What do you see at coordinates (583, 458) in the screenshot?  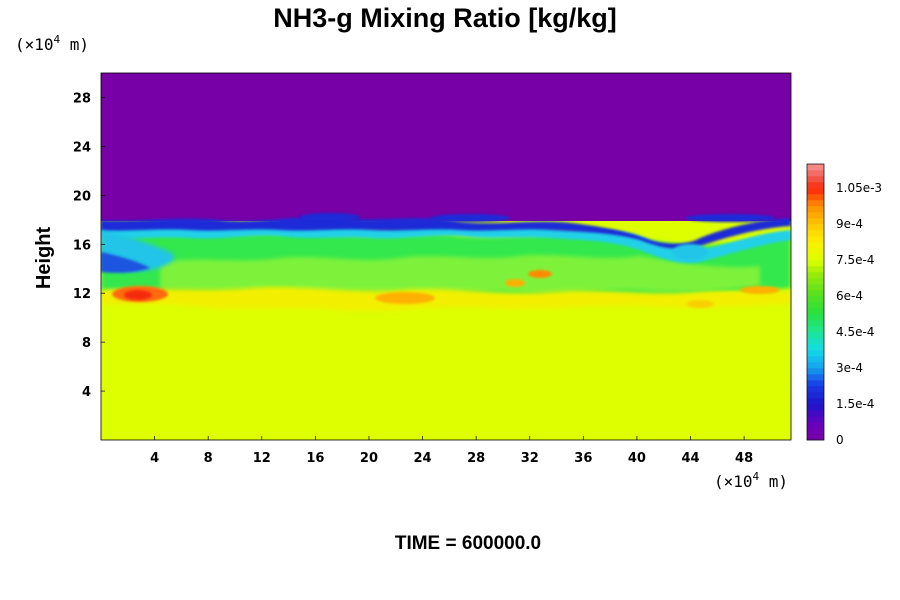 I see `x-tick-label: 36` at bounding box center [583, 458].